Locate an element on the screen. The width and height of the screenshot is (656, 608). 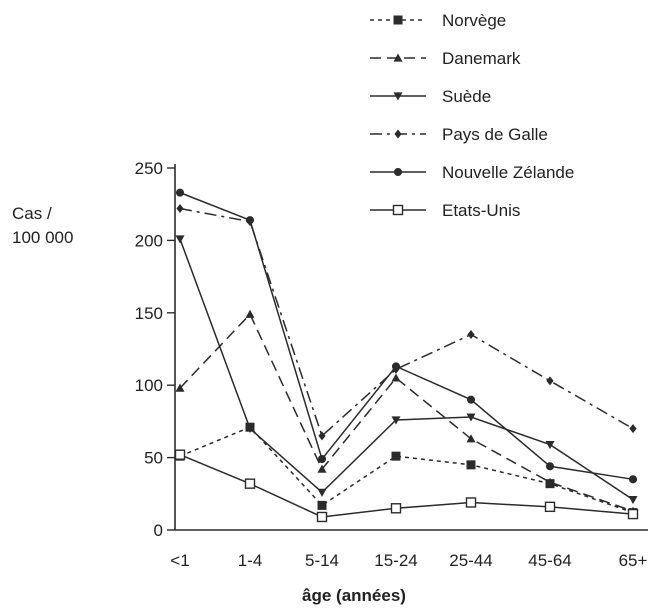
x-tick-label: 1-4 is located at coordinates (250, 560).